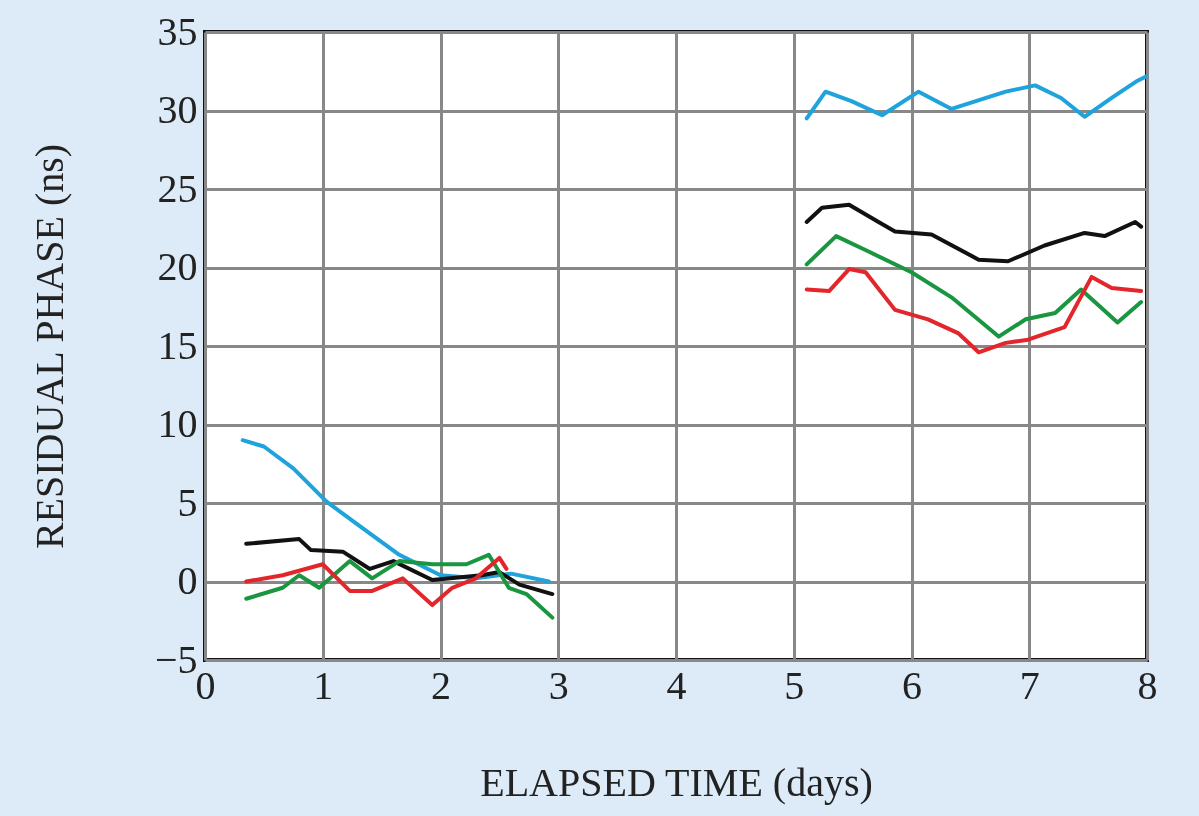  Describe the element at coordinates (177, 266) in the screenshot. I see `y-tick-label: 20` at that location.